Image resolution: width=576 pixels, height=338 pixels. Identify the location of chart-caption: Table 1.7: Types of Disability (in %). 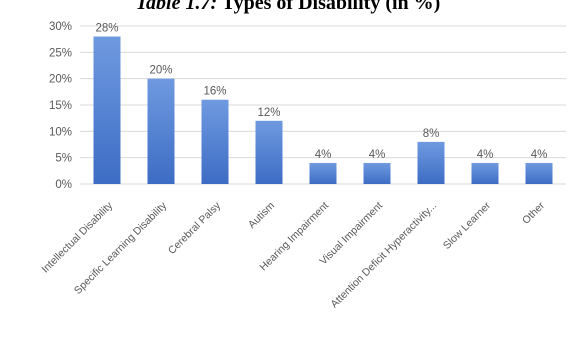
(288, 7).